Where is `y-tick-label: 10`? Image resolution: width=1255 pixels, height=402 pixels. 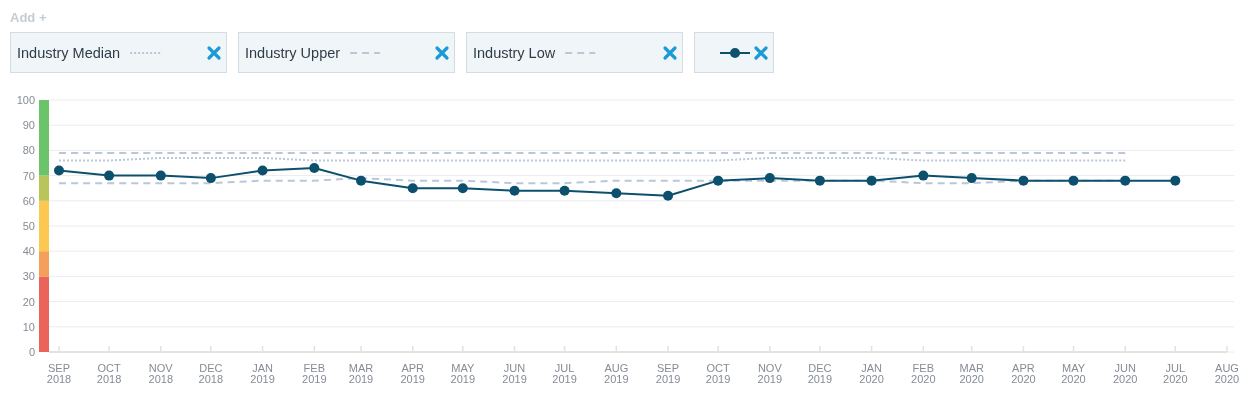
y-tick-label: 10 is located at coordinates (28, 326).